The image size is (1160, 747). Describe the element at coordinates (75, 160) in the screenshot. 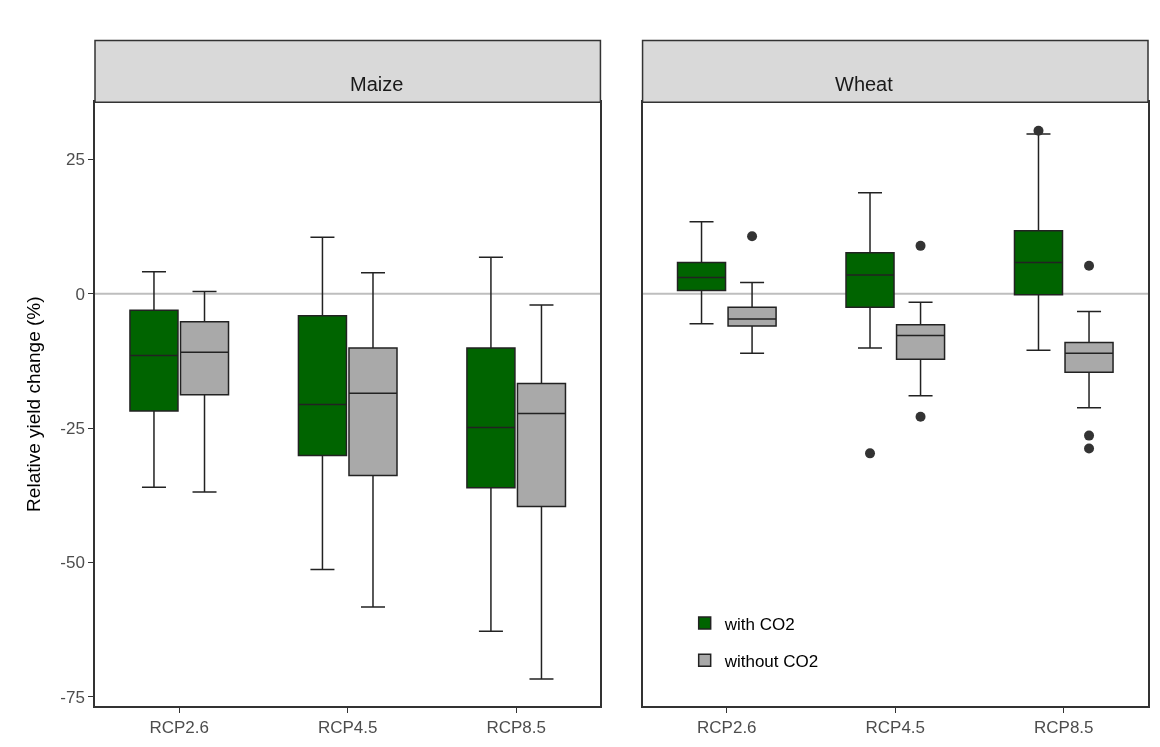

I see `y-tick-label: 25` at that location.